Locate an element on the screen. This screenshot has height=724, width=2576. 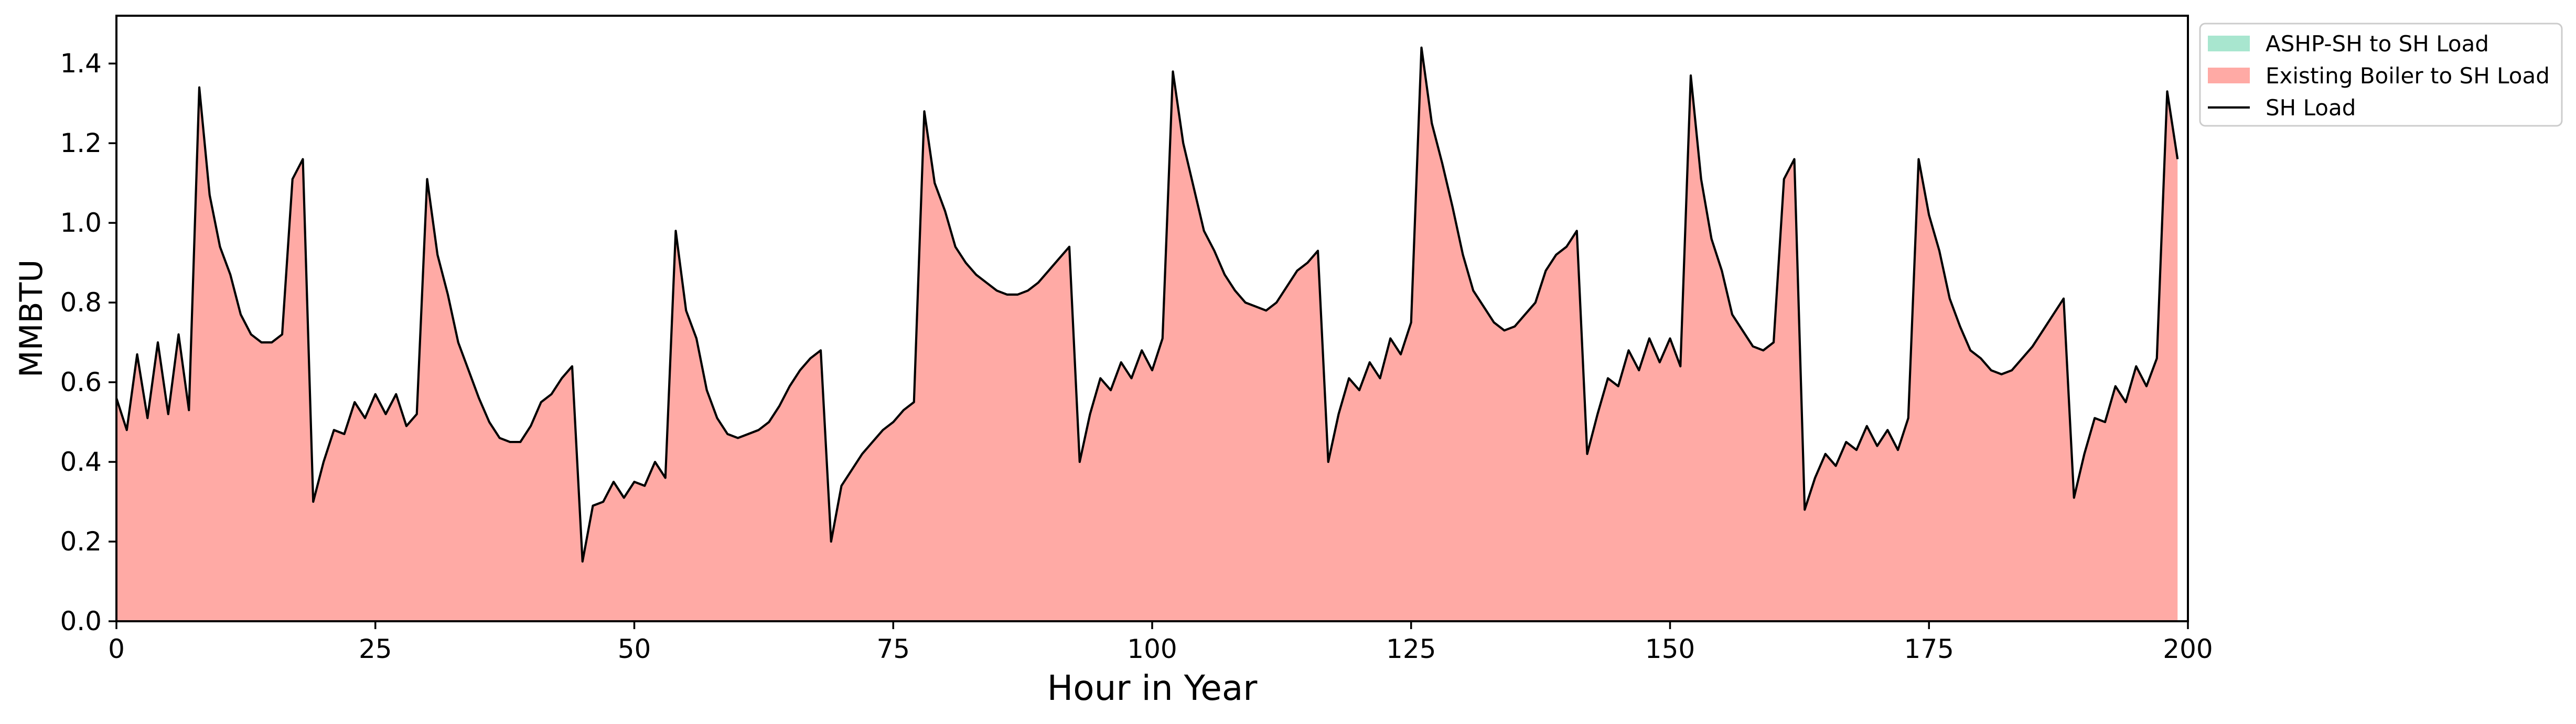
y-tick-label: 0.6 is located at coordinates (81, 382).